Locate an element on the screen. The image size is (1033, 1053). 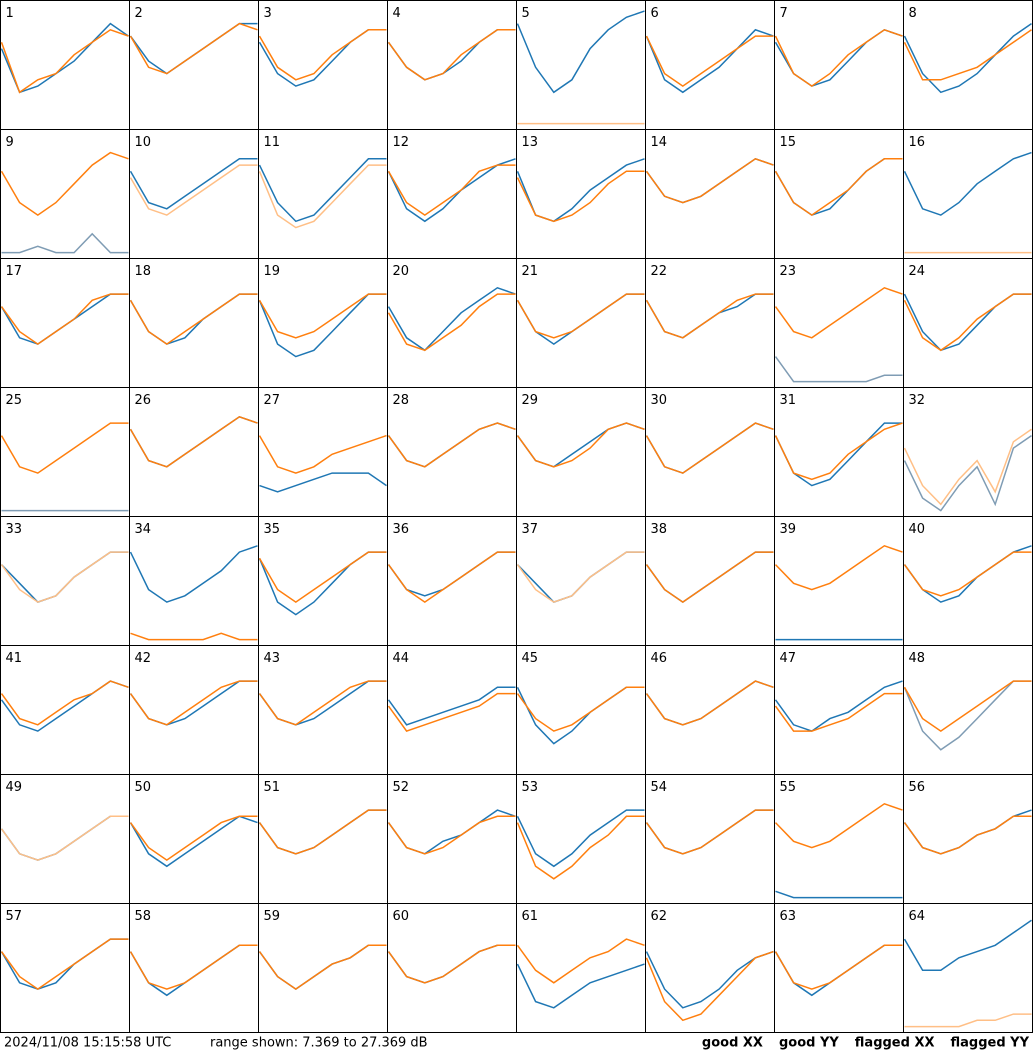
panel-label: 44 is located at coordinates (401, 658).